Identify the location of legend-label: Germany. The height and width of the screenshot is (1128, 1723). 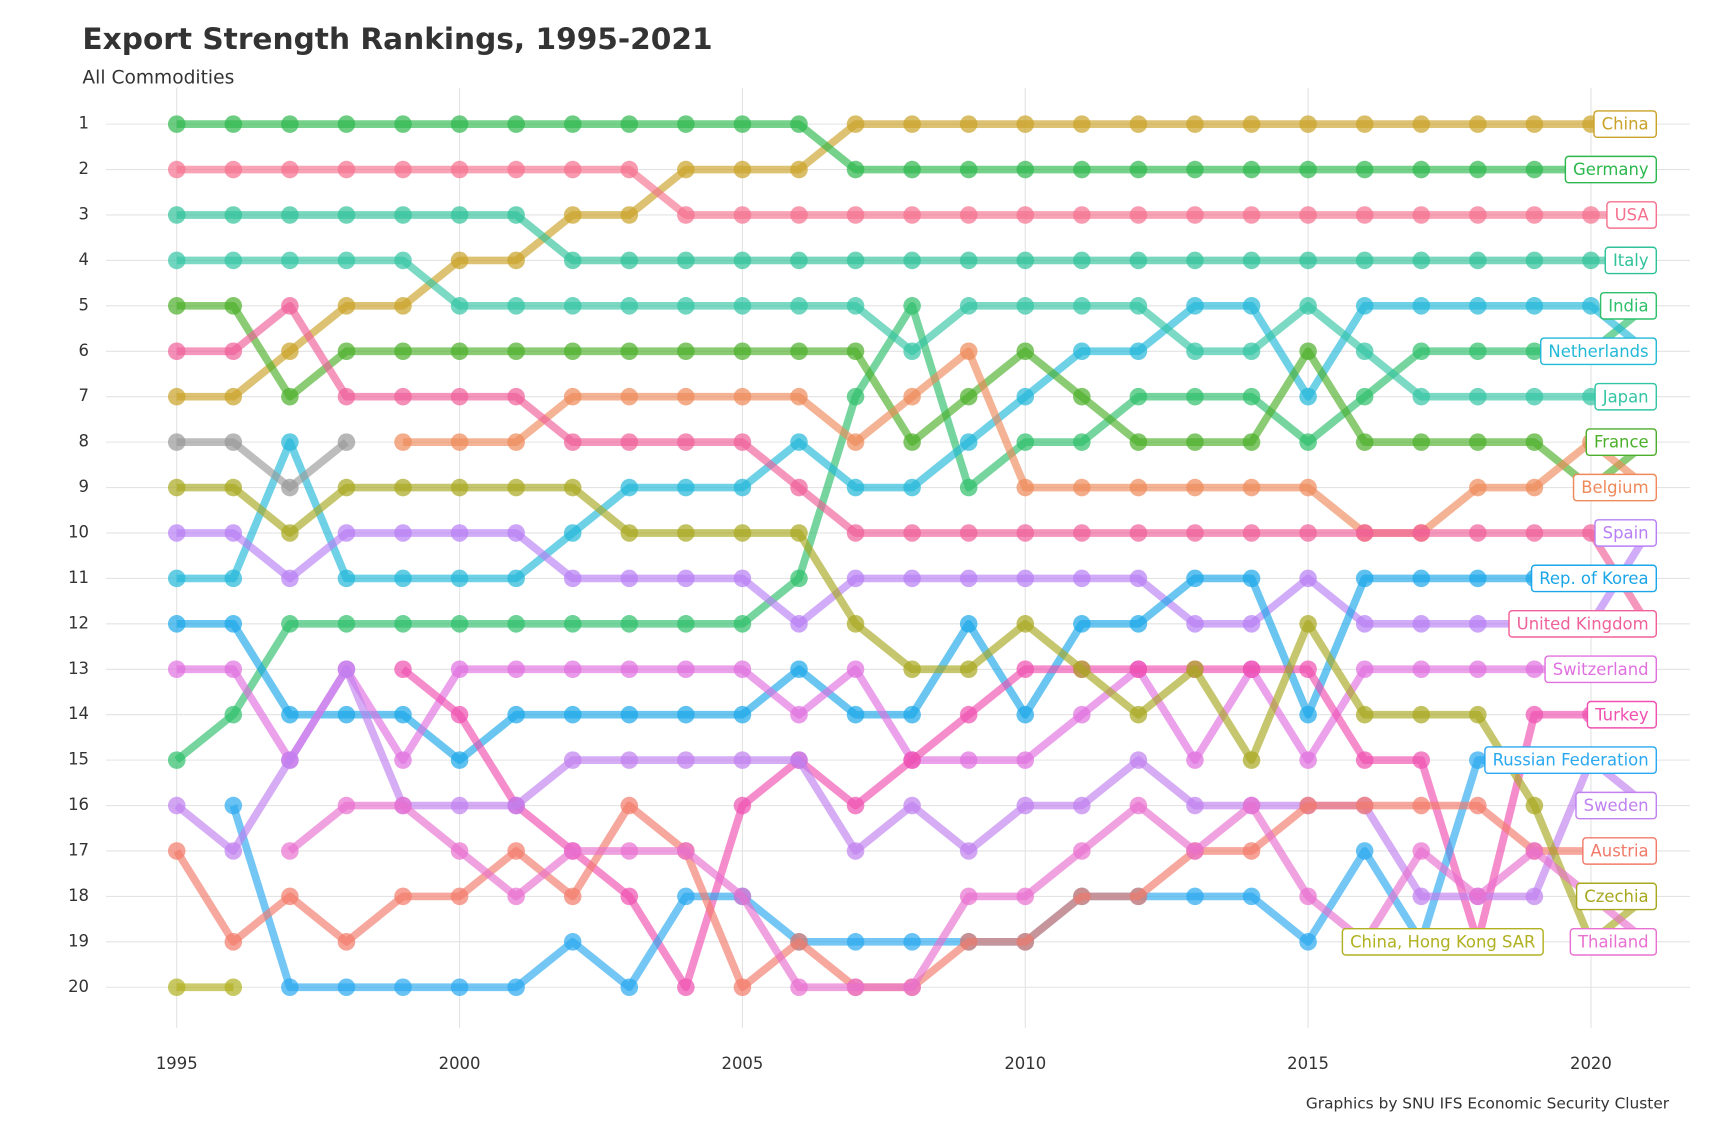
(1611, 169).